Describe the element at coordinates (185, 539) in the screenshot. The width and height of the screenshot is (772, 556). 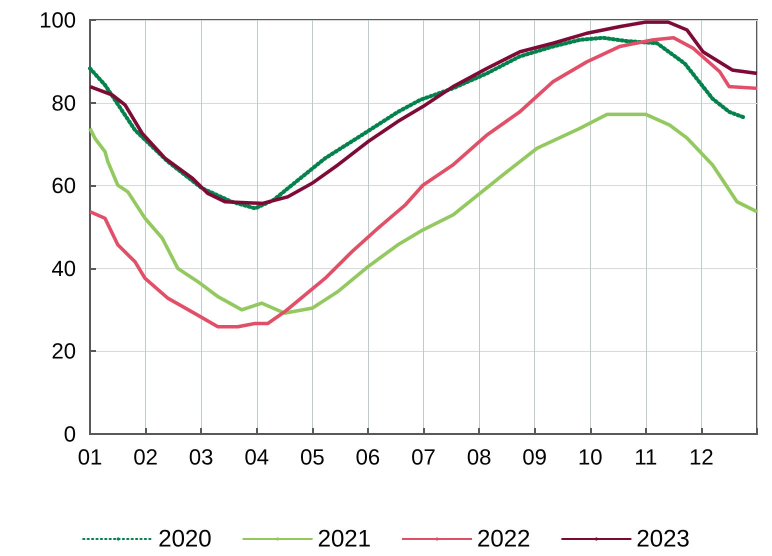
I see `legend-label: 2020` at that location.